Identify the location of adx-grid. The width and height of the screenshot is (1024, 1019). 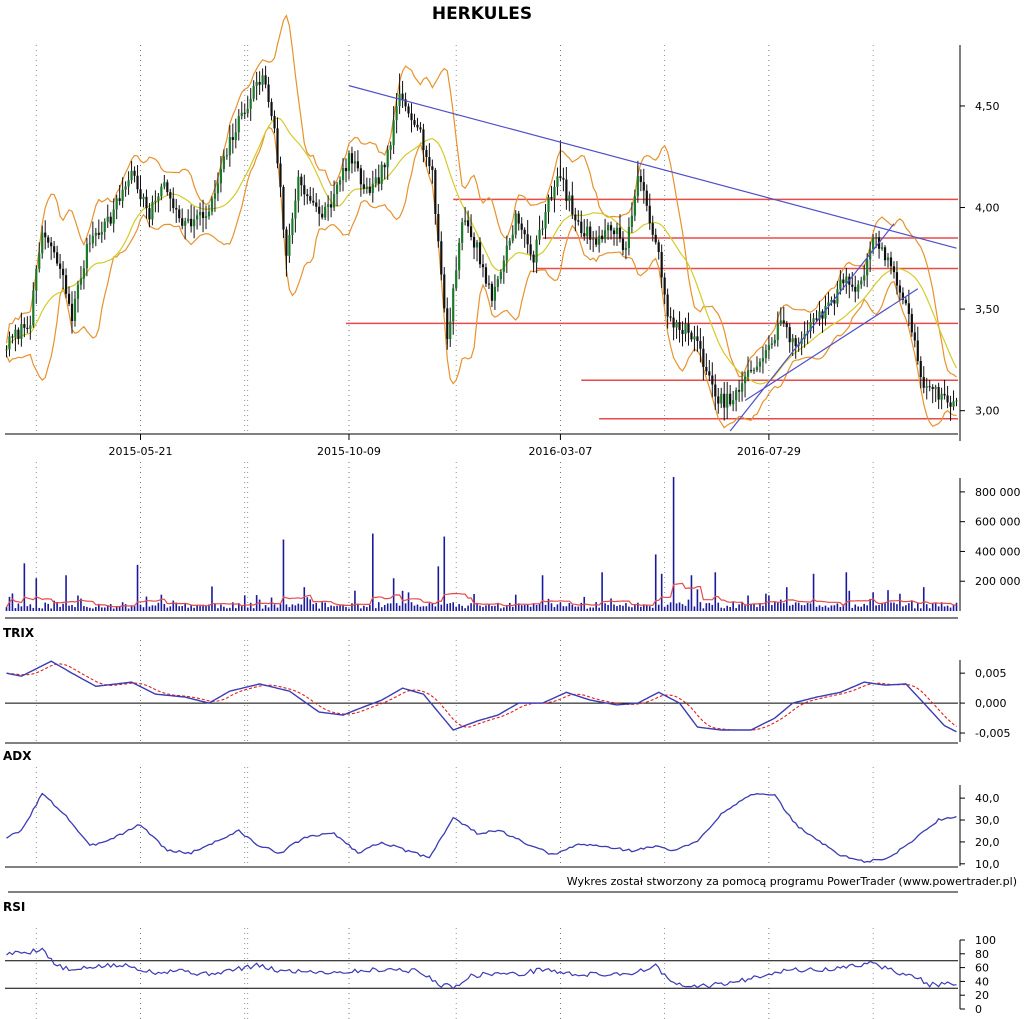
(481, 817).